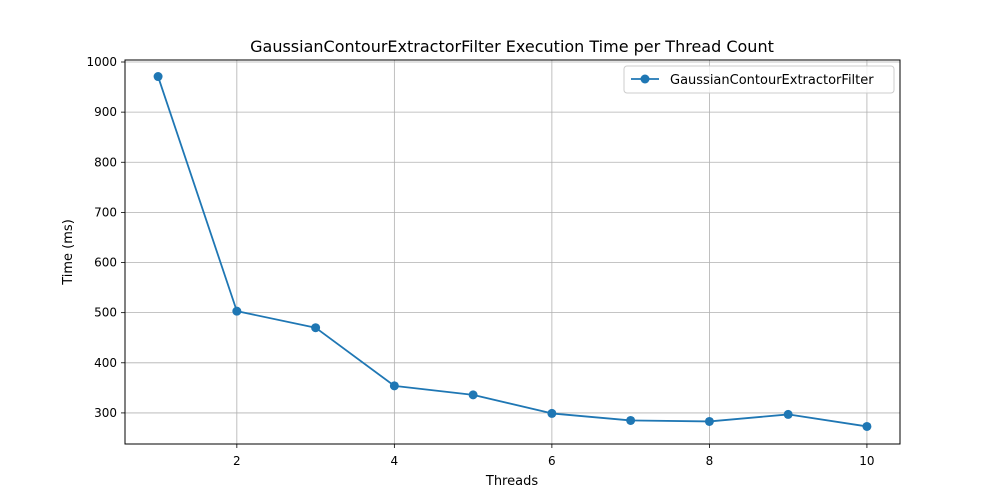 This screenshot has width=1000, height=500. What do you see at coordinates (68, 252) in the screenshot?
I see `y-axis-label: Time (ms)` at bounding box center [68, 252].